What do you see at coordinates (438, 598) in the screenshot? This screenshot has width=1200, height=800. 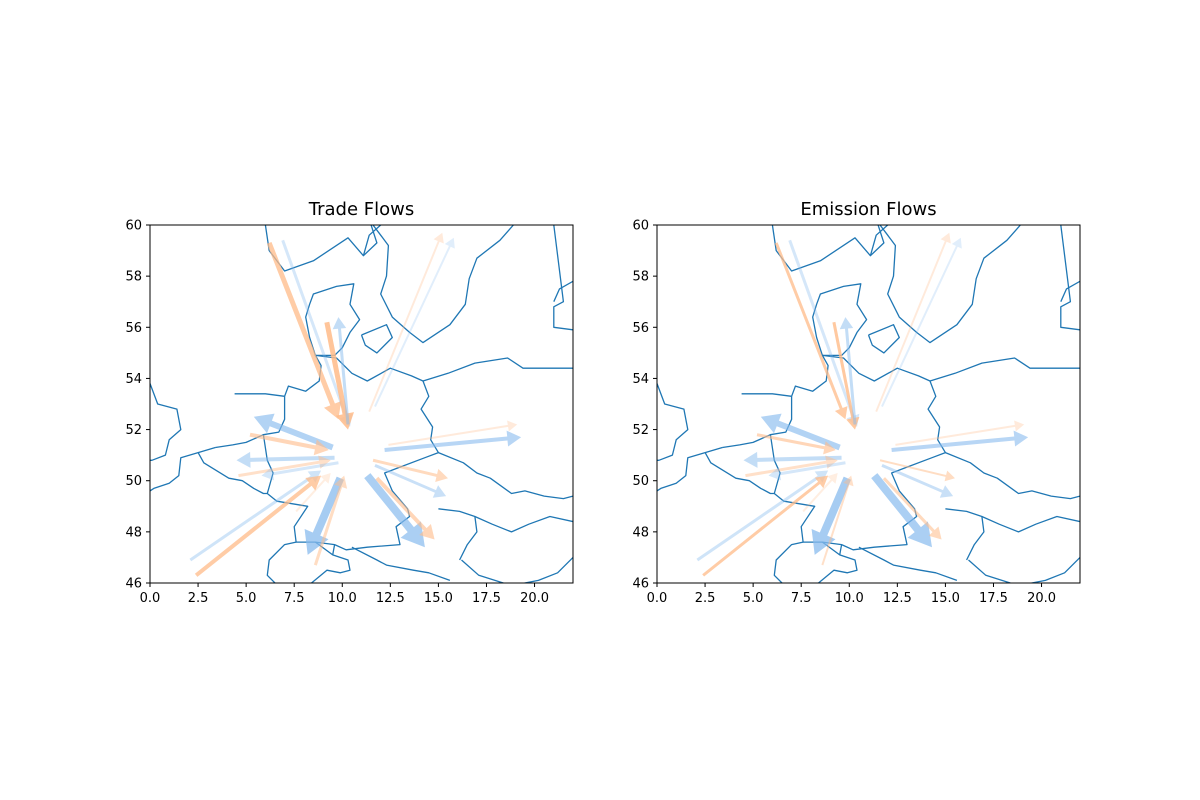 I see `x-tick-label: 15.0` at bounding box center [438, 598].